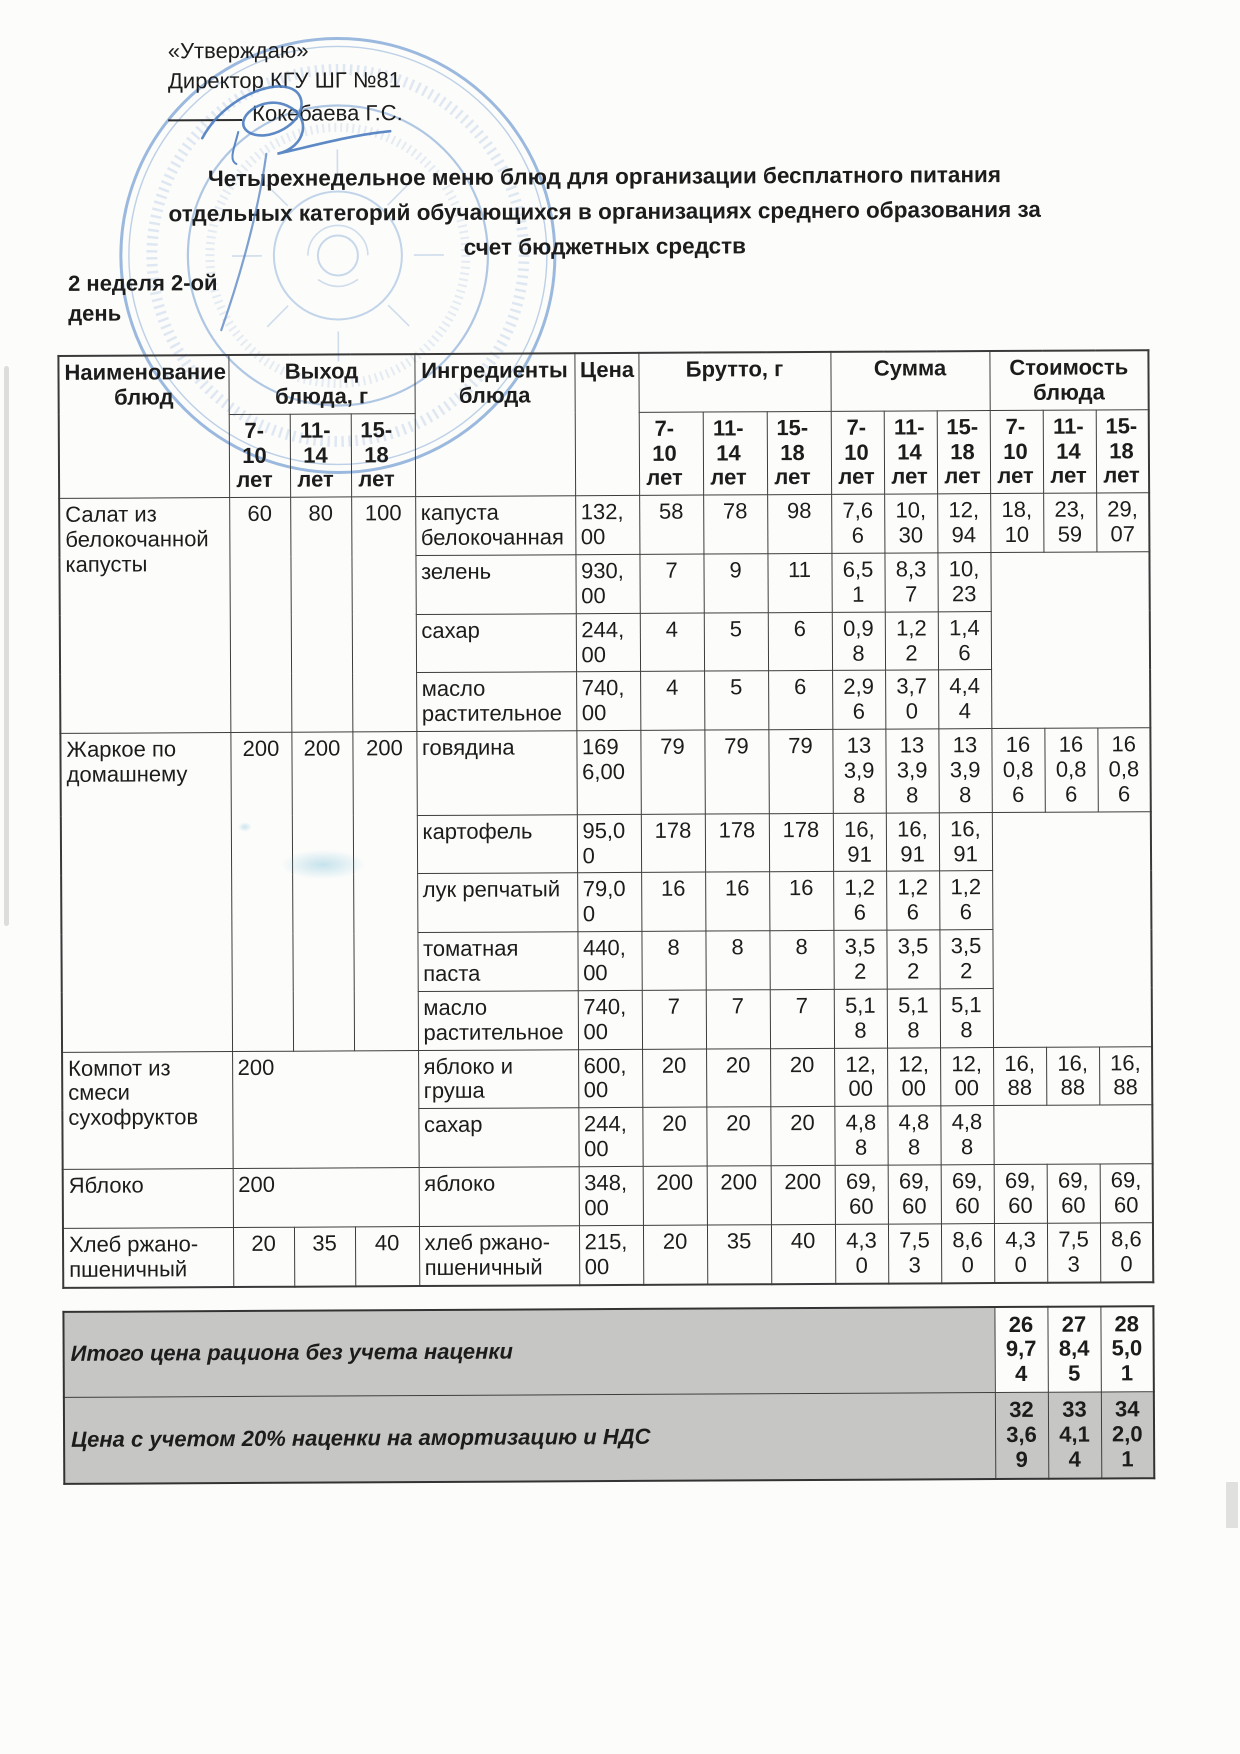  I want to click on col-header-dish: Наименование блюд, so click(144, 427).